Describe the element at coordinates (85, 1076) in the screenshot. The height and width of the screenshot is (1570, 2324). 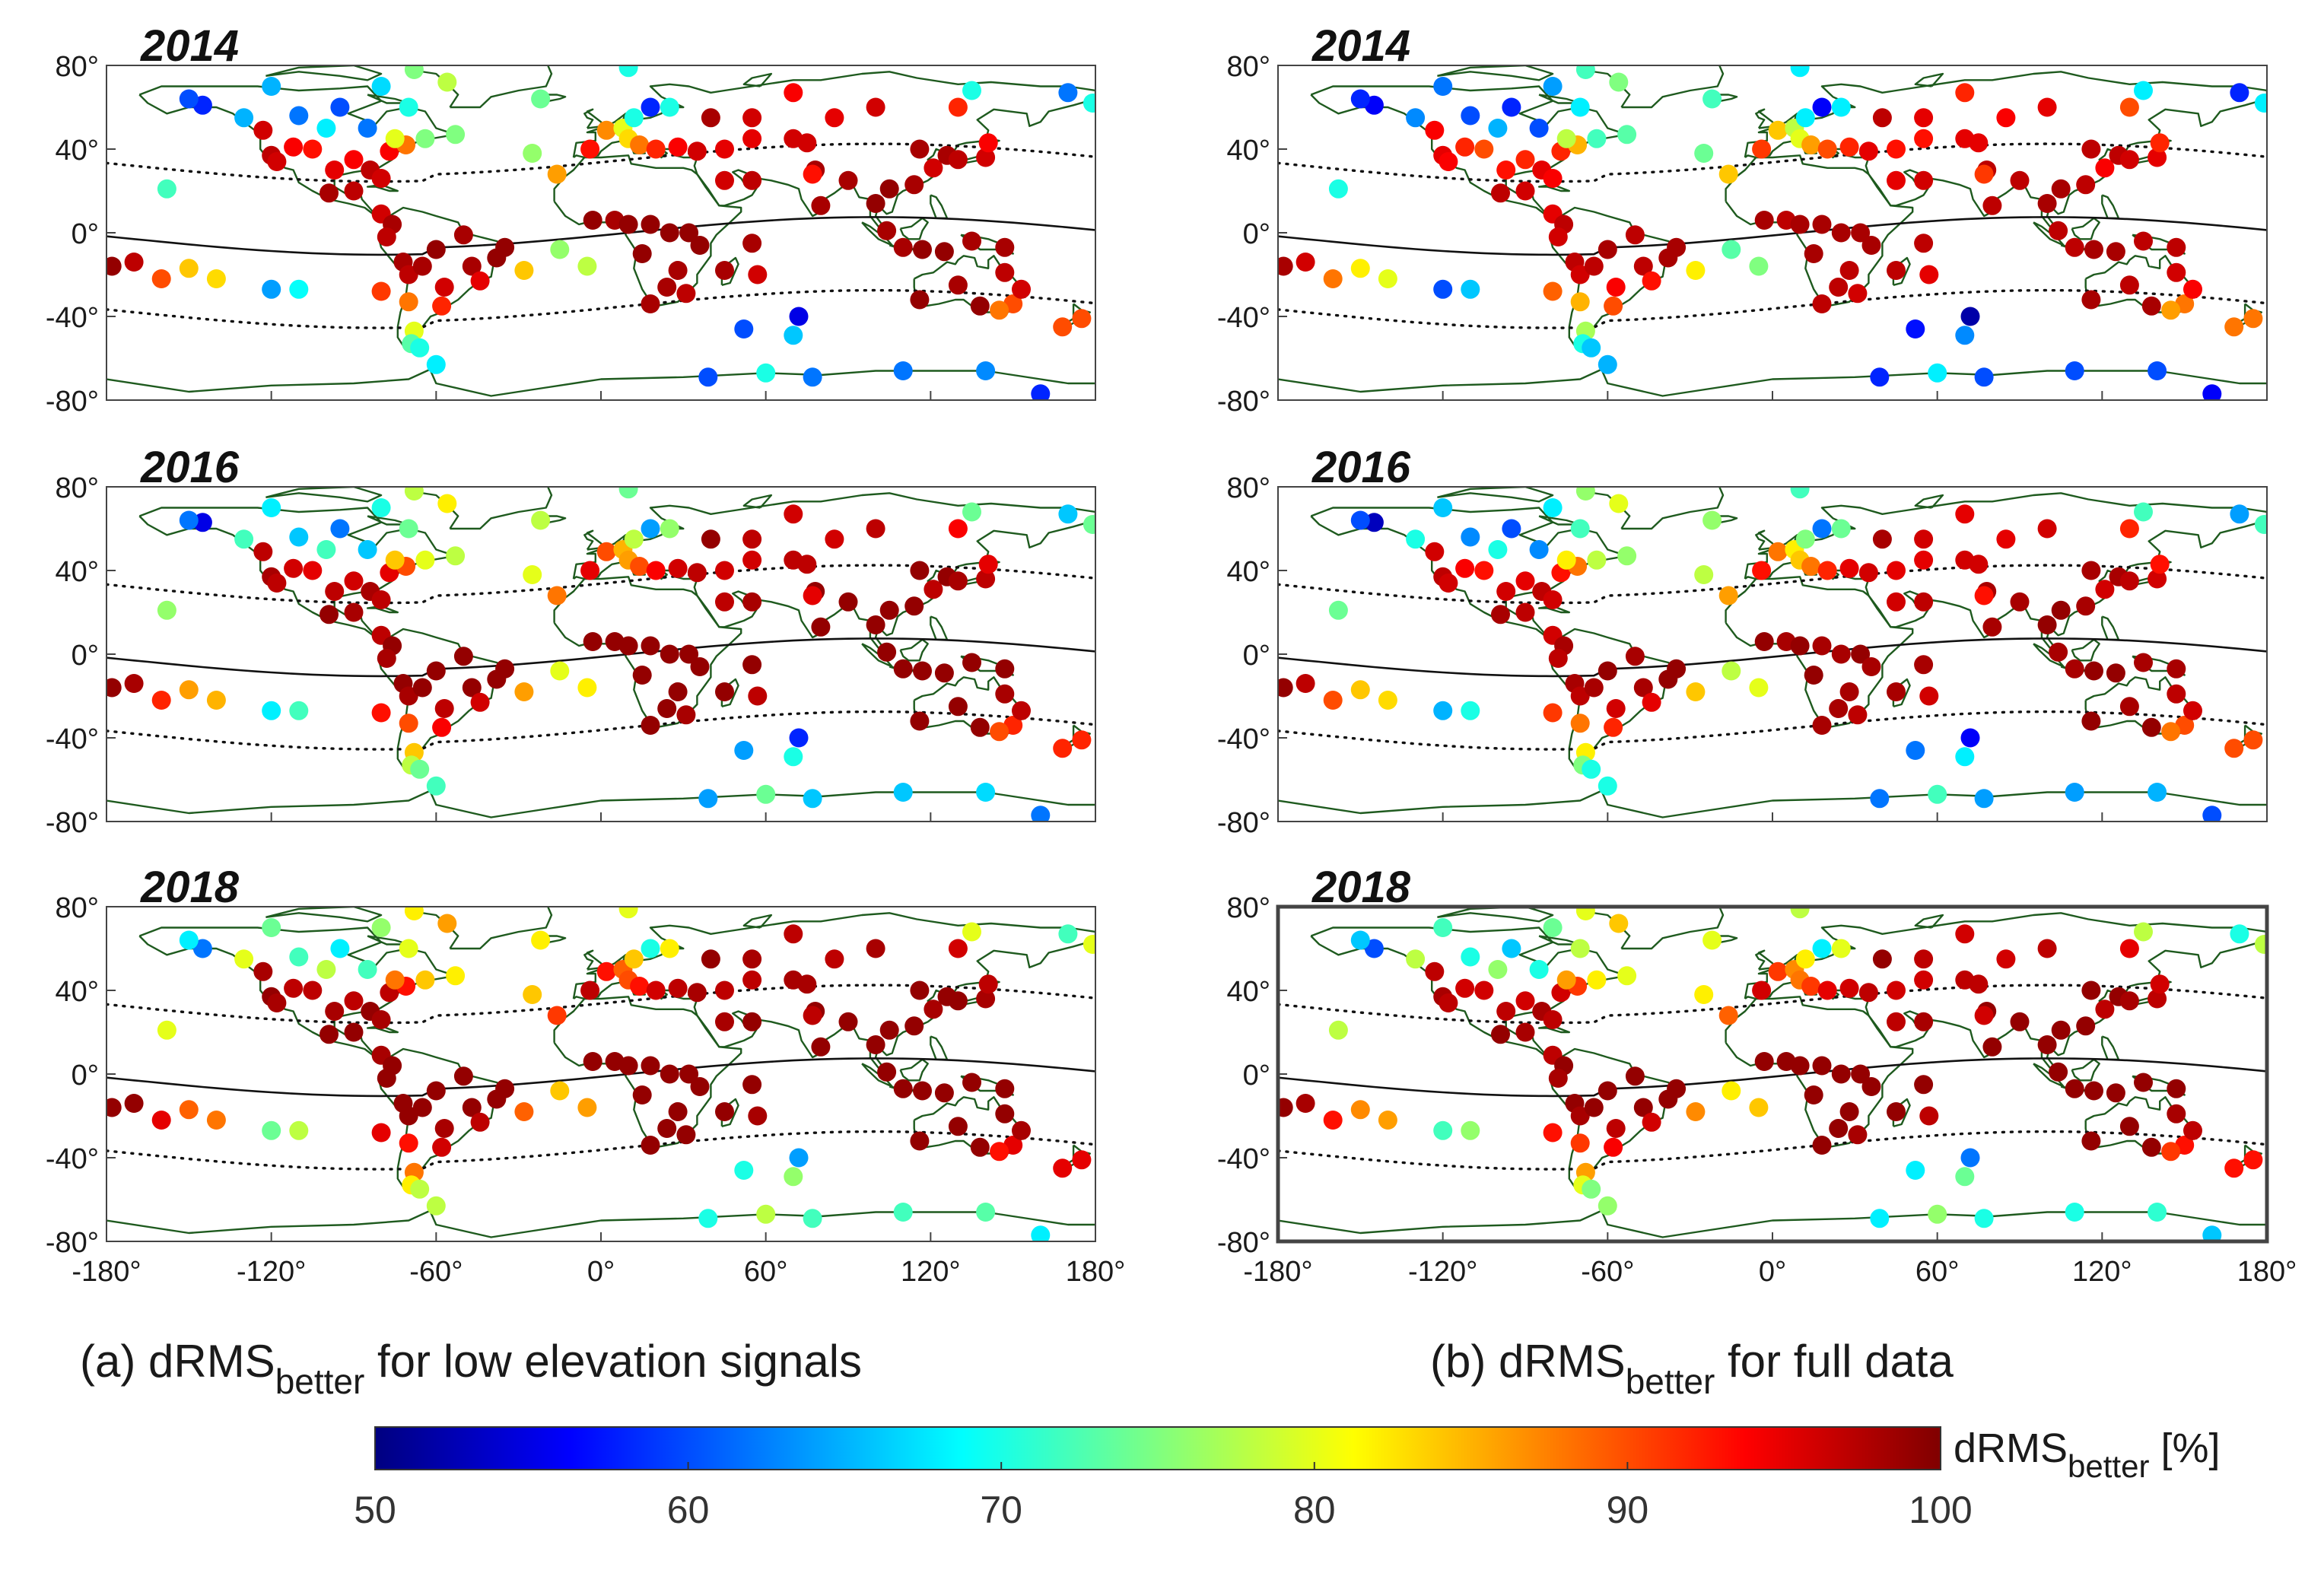
I see `y-tick-label: 0°` at that location.